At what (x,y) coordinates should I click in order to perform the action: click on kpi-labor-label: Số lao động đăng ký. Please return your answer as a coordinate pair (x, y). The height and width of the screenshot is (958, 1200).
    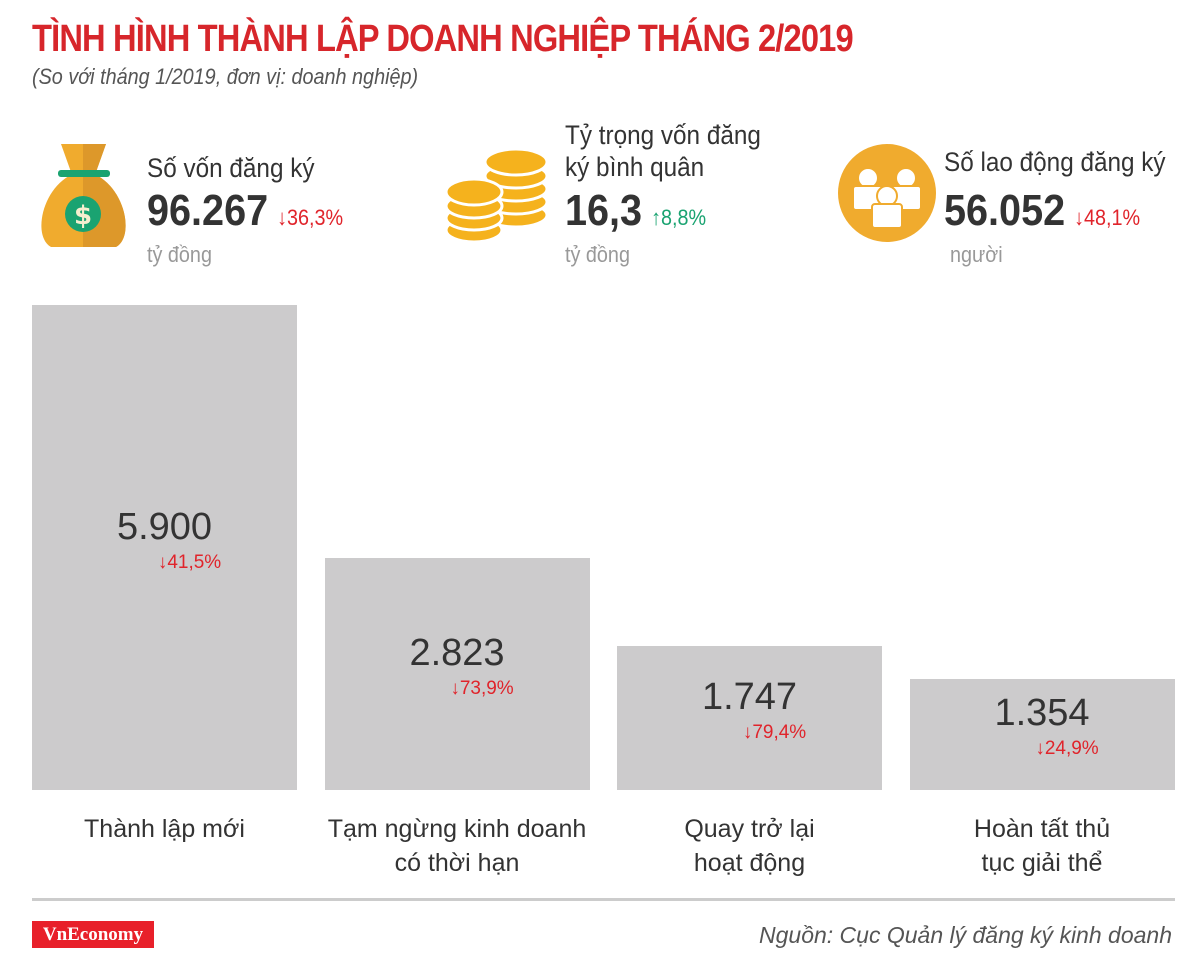
    Looking at the image, I should click on (1055, 162).